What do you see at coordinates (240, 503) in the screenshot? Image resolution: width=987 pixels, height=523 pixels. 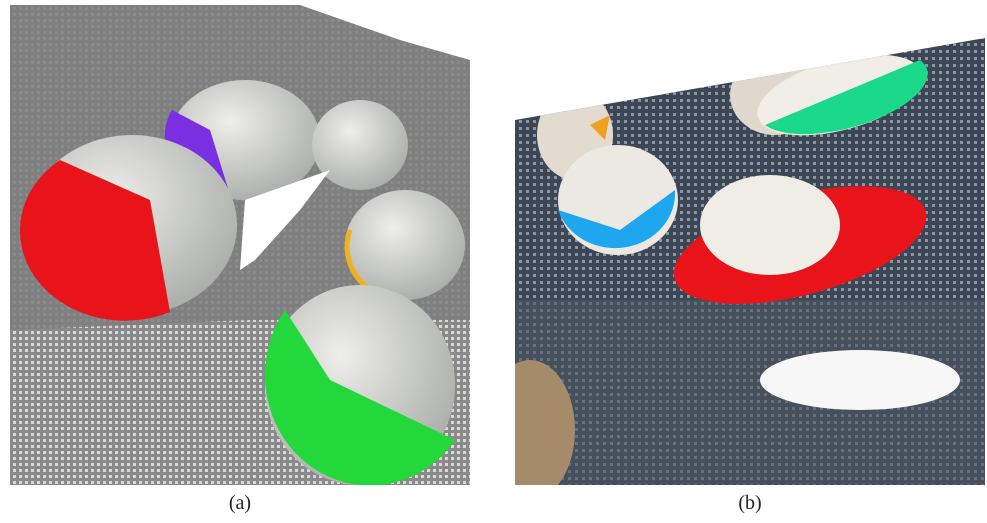 I see `caption-a: (a)` at bounding box center [240, 503].